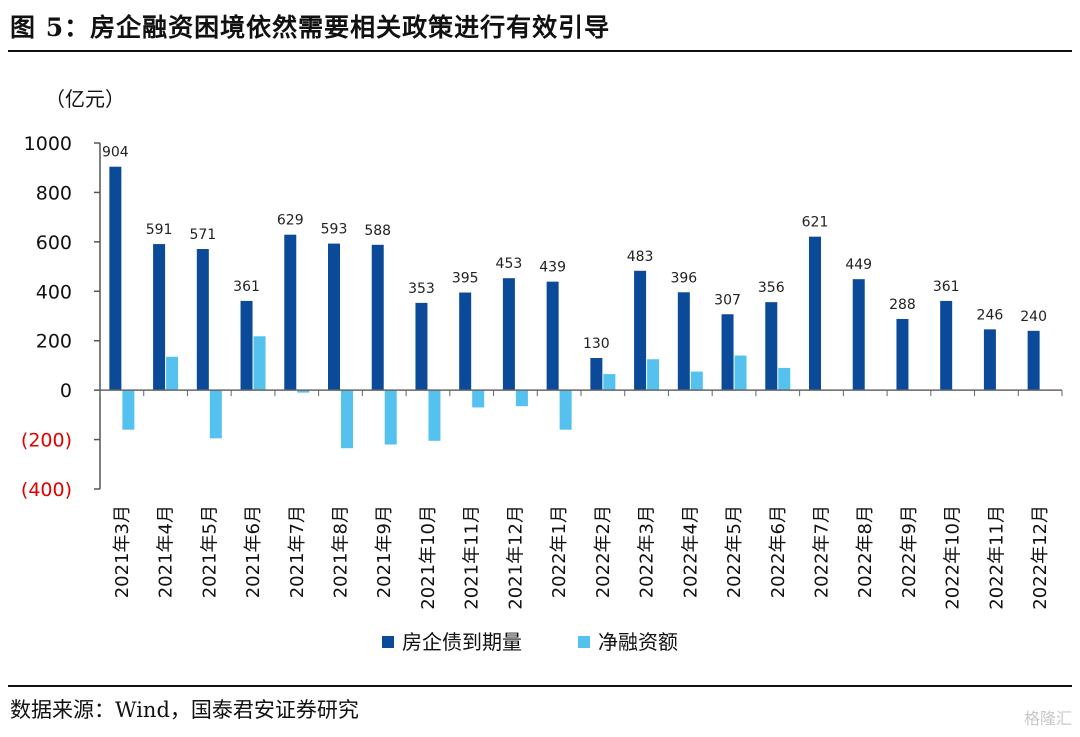  What do you see at coordinates (54, 342) in the screenshot?
I see `y-tick-label: 200` at bounding box center [54, 342].